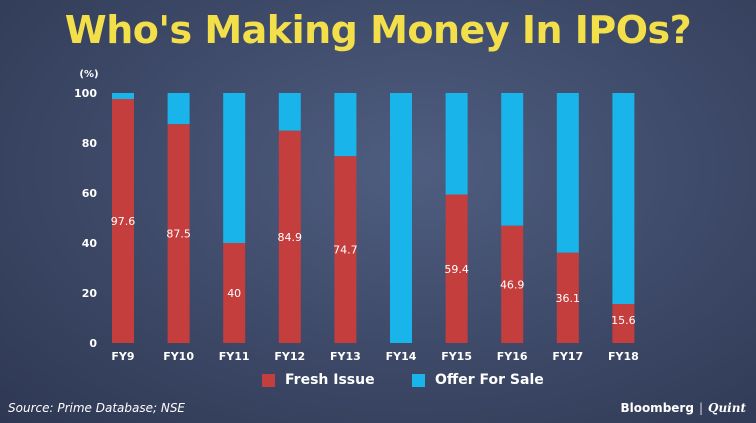 This screenshot has width=756, height=423. What do you see at coordinates (623, 356) in the screenshot?
I see `x-tick-label: FY18` at bounding box center [623, 356].